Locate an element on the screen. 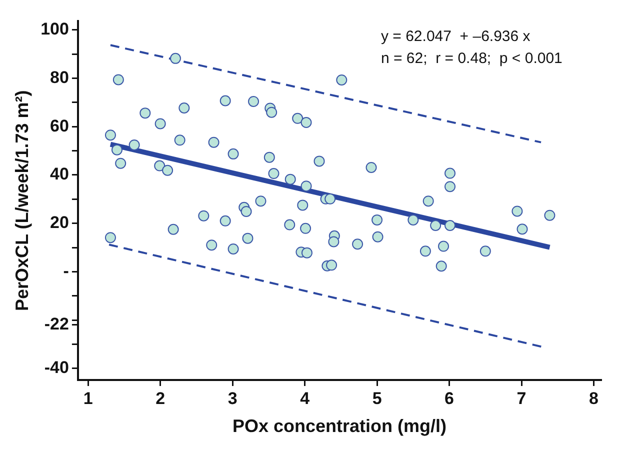 Image resolution: width=623 pixels, height=450 pixels. y-tick-label: 40 is located at coordinates (59, 174).